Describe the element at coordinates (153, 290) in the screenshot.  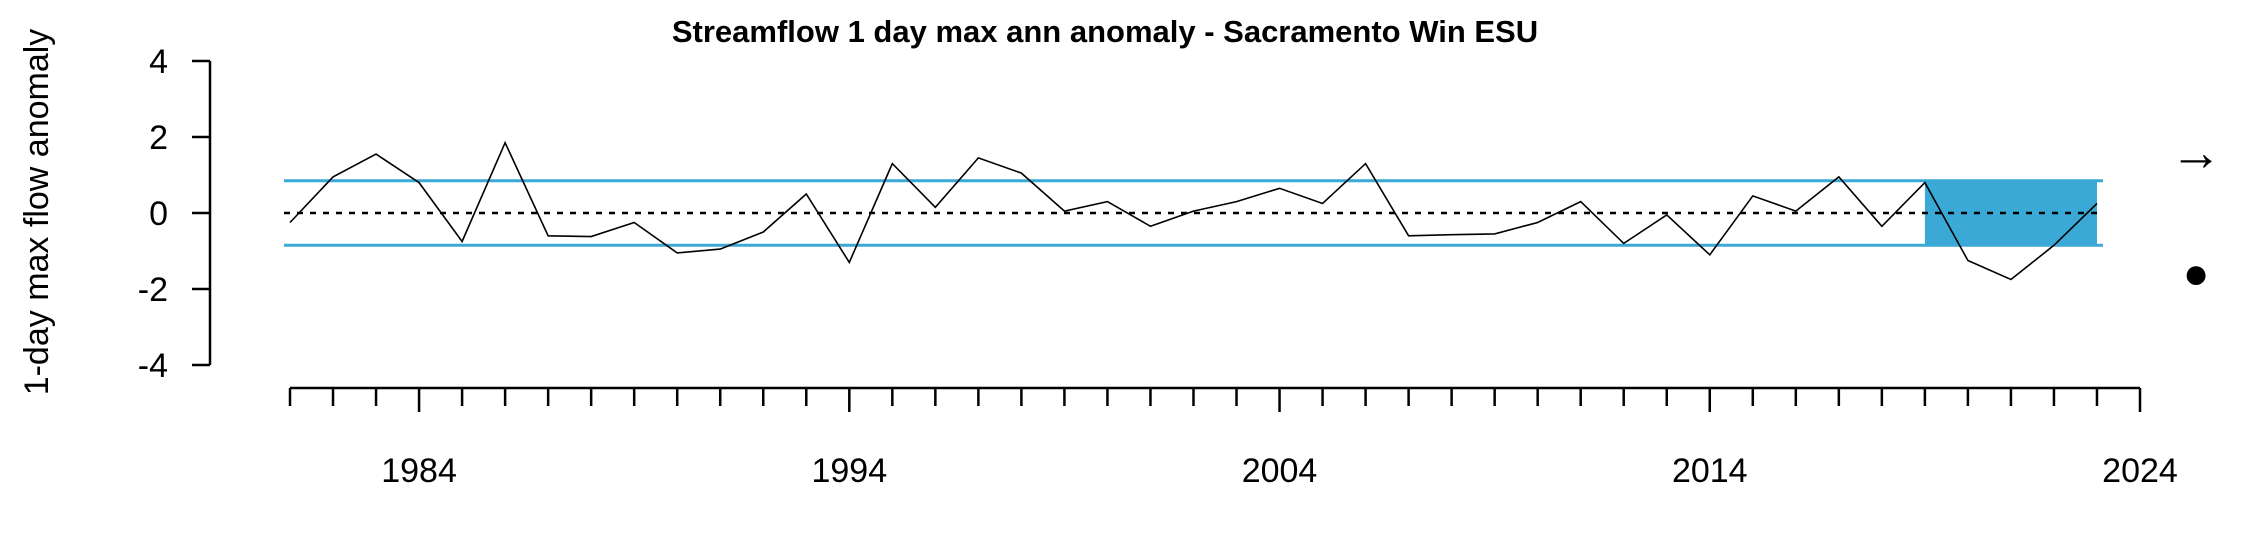
I see `y-tick-label: -2` at that location.